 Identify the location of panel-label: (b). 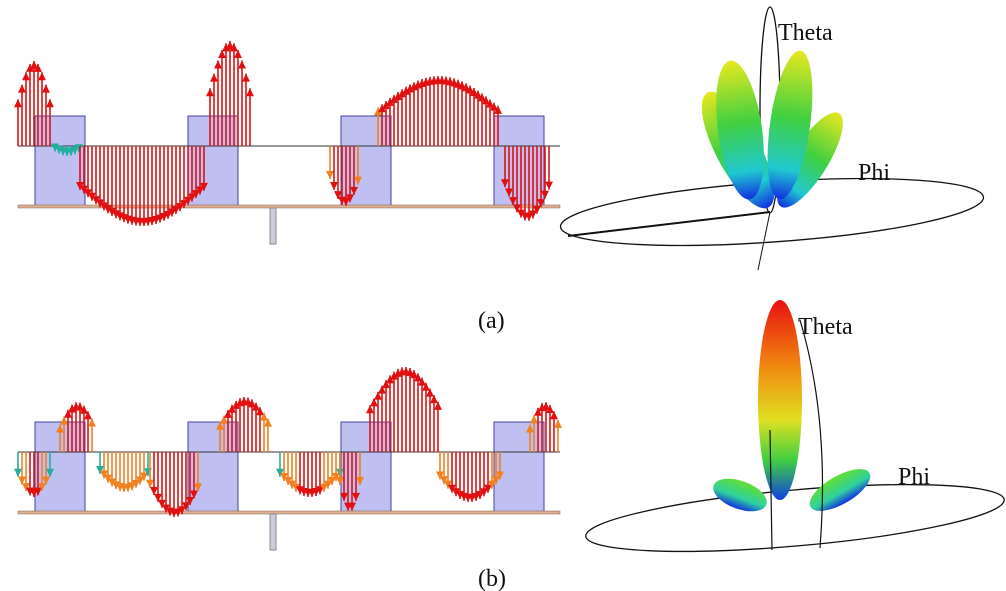
(492, 578).